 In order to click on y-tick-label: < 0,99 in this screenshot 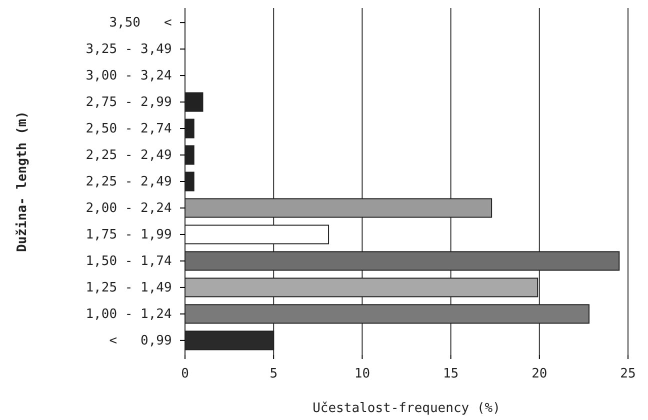, I will do `click(140, 341)`.